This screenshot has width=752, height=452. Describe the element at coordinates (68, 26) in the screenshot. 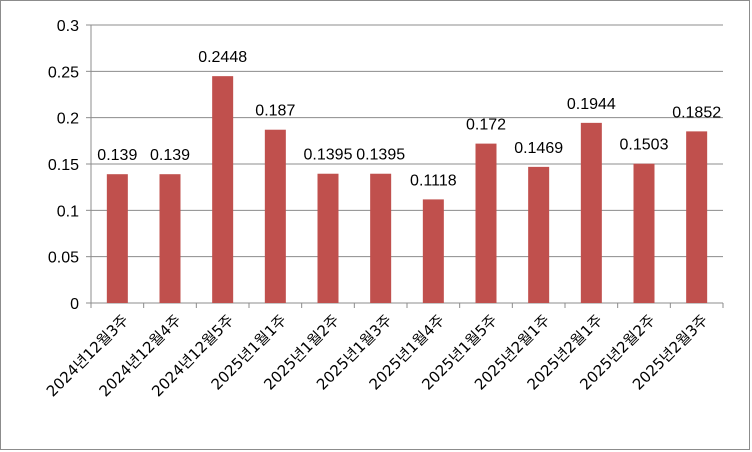

I see `y-tick-label: 0.3` at that location.